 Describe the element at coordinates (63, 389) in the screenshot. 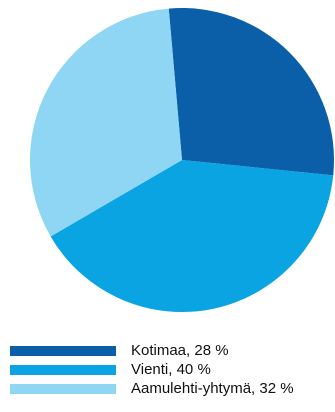

I see `legend-swatch-aamulehti-yhtyma` at that location.